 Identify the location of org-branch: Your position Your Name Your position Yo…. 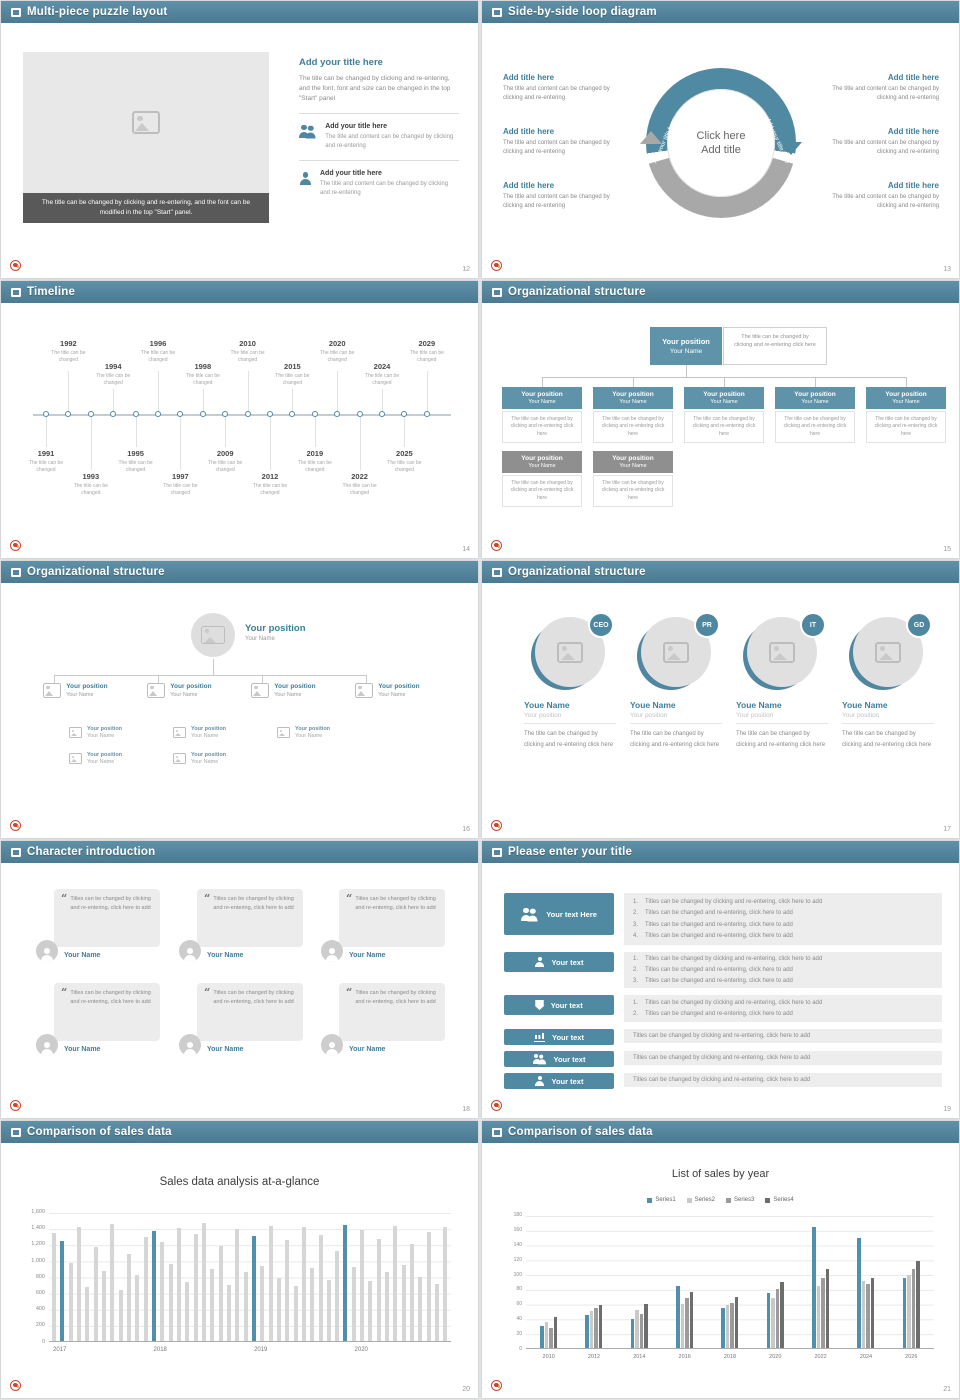
(197, 720).